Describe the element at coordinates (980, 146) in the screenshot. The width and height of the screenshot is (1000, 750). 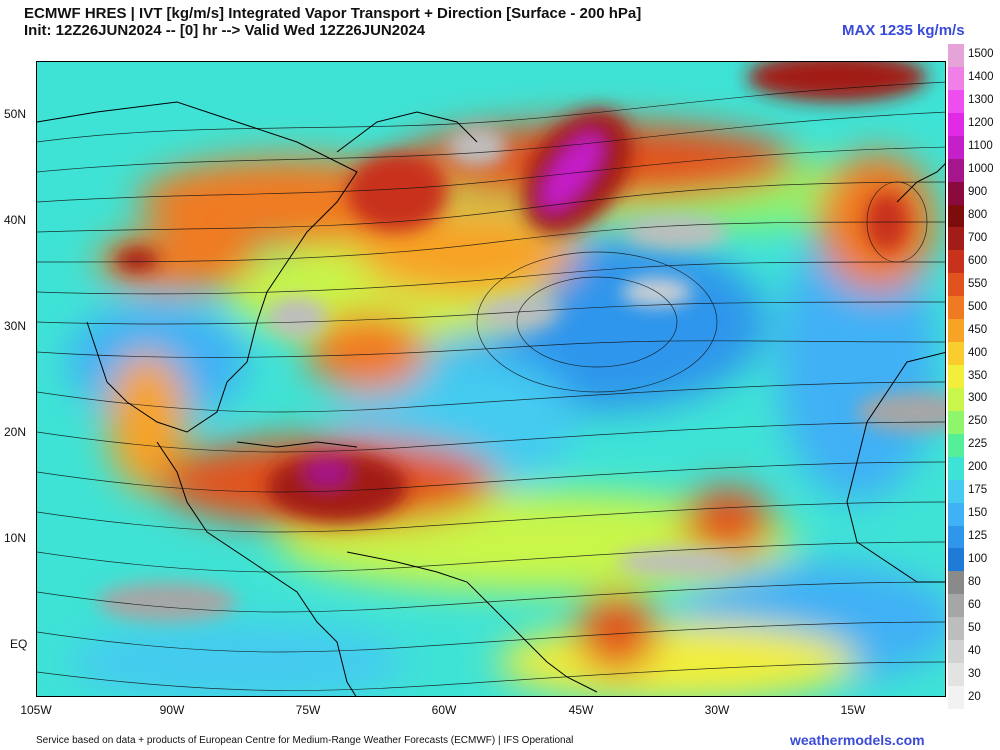
I see `colorbar-level-label: 1100` at that location.